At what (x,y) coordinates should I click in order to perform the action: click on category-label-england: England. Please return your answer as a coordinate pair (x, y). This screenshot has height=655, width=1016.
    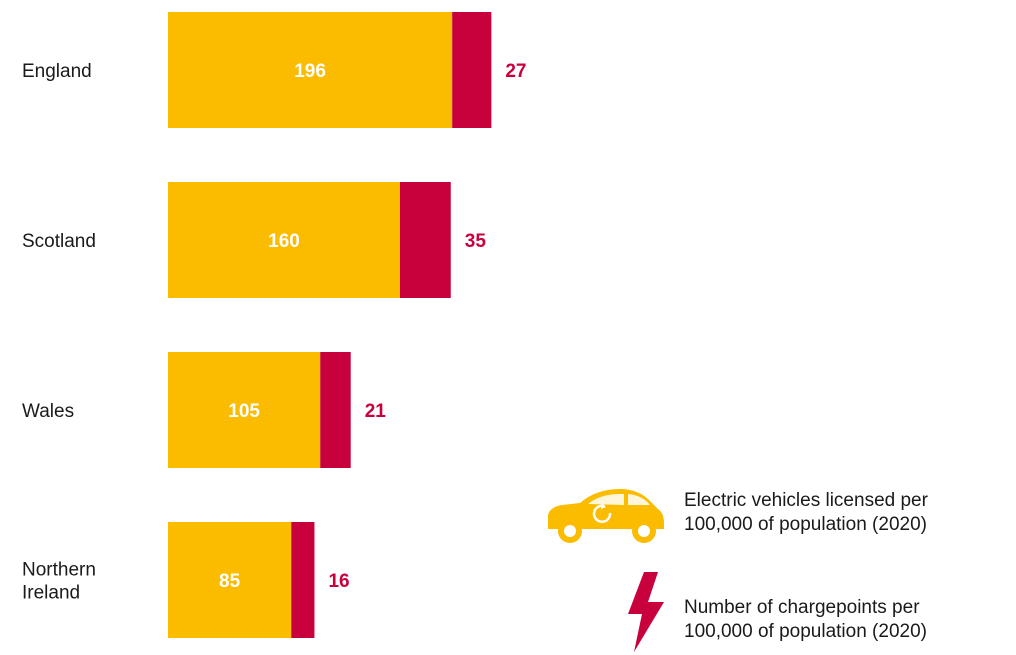
    Looking at the image, I should click on (57, 71).